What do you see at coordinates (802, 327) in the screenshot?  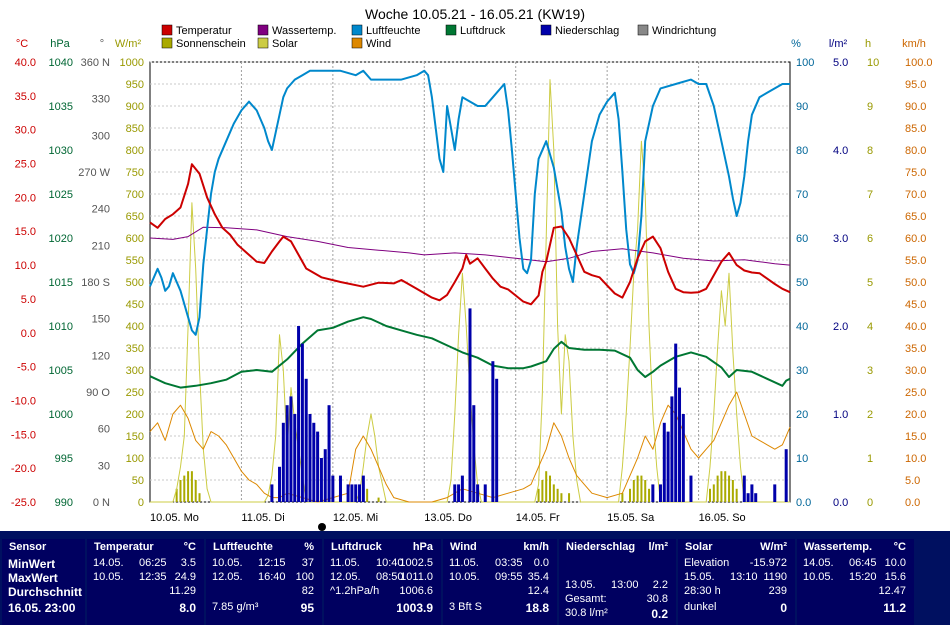 I see `humidity-tick: 40` at bounding box center [802, 327].